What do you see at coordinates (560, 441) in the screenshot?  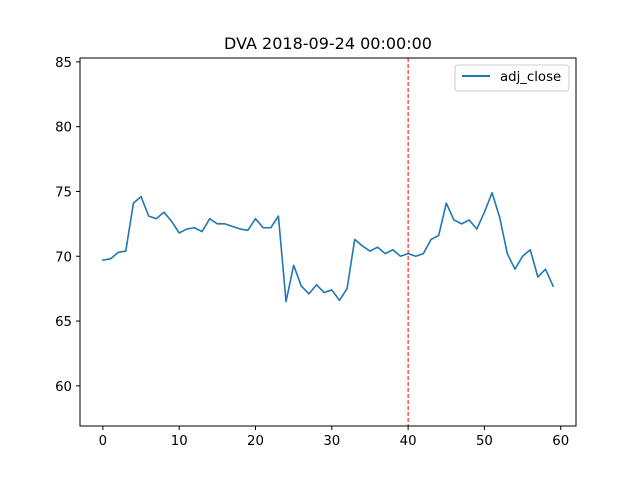 I see `x-tick-label: 60` at bounding box center [560, 441].